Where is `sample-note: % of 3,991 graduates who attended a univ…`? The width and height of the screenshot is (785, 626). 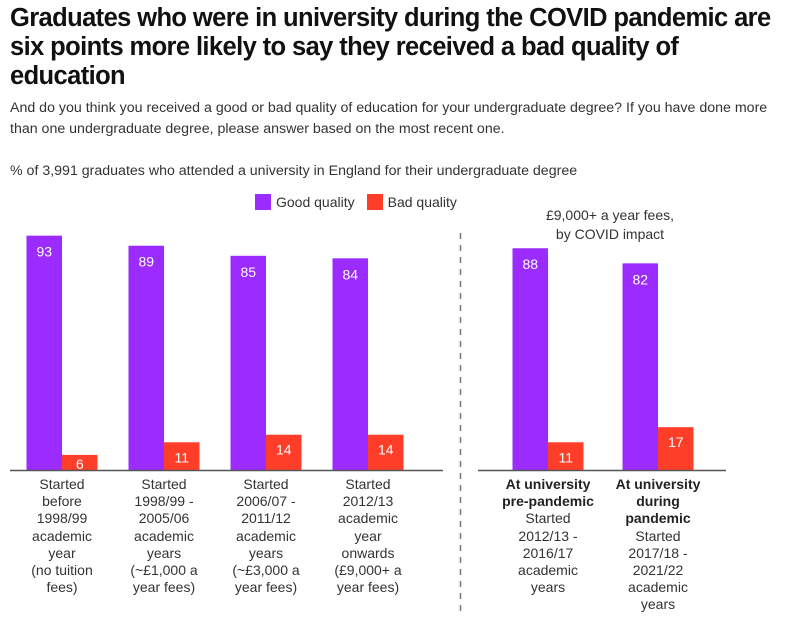
sample-note: % of 3,991 graduates who attended a univ… is located at coordinates (294, 171).